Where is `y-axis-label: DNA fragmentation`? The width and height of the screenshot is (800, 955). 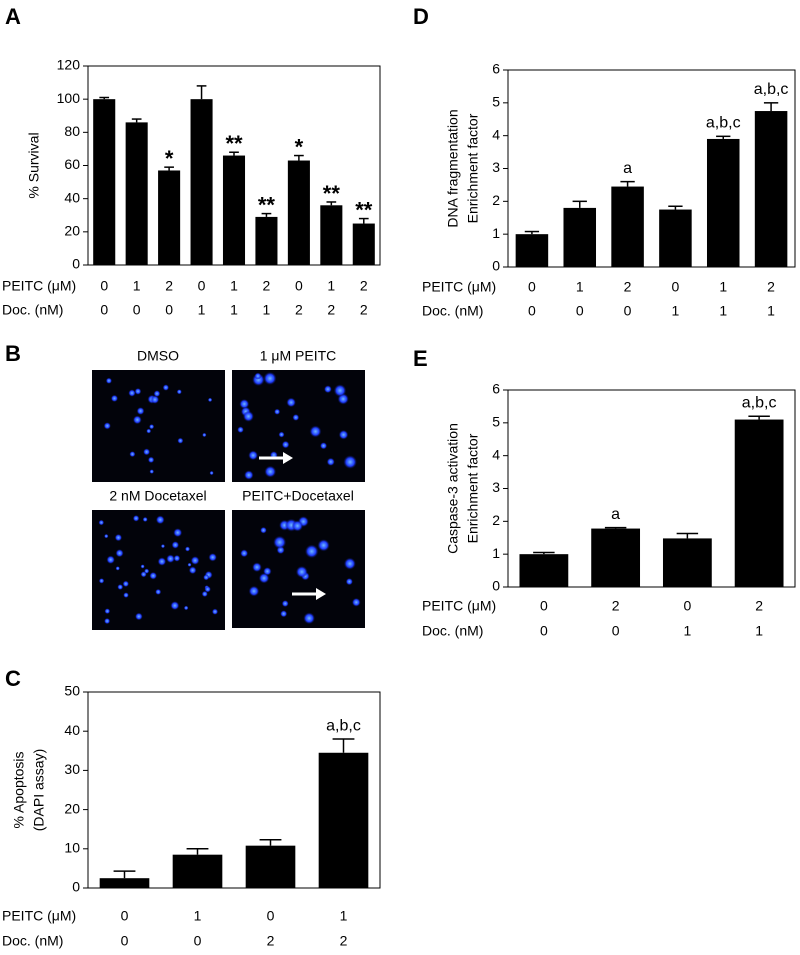 y-axis-label: DNA fragmentation is located at coordinates (453, 168).